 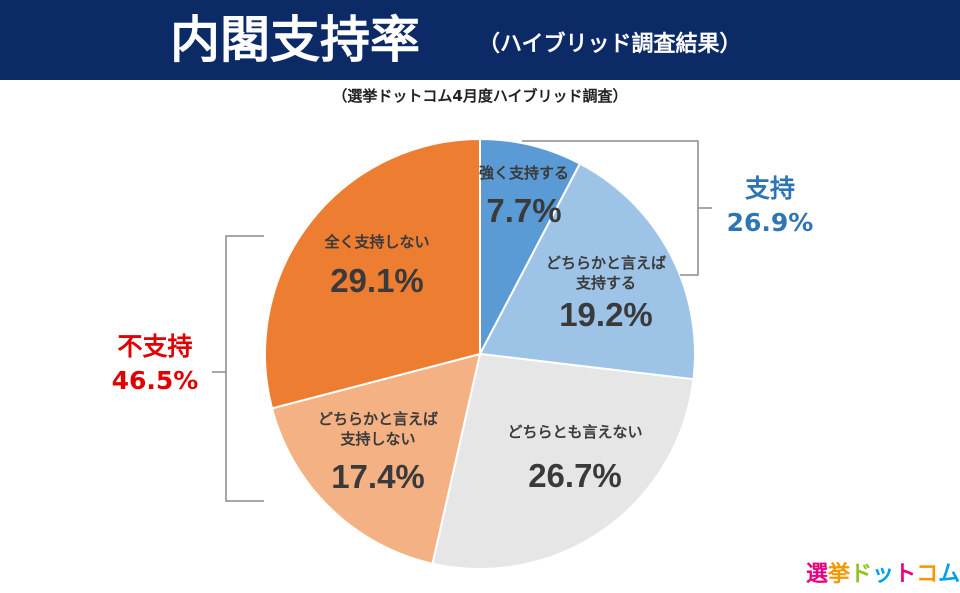 What do you see at coordinates (377, 439) in the screenshot?
I see `slice-label: 支持しない` at bounding box center [377, 439].